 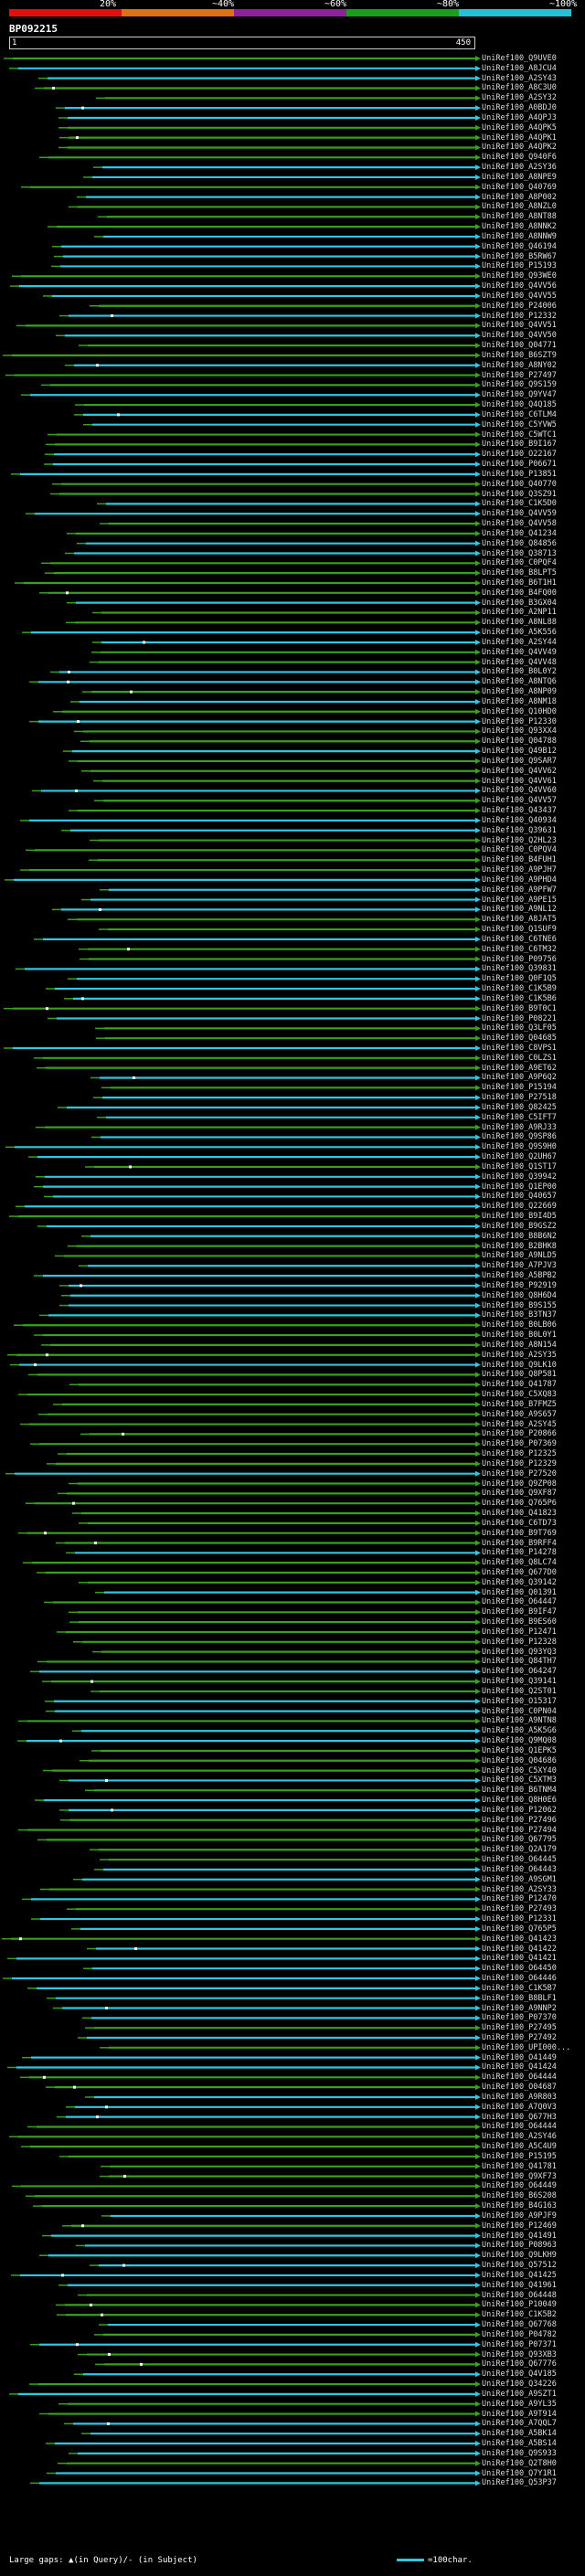 What do you see at coordinates (519, 227) in the screenshot?
I see `hit-id-link: UniRef100_A8NNK2` at bounding box center [519, 227].